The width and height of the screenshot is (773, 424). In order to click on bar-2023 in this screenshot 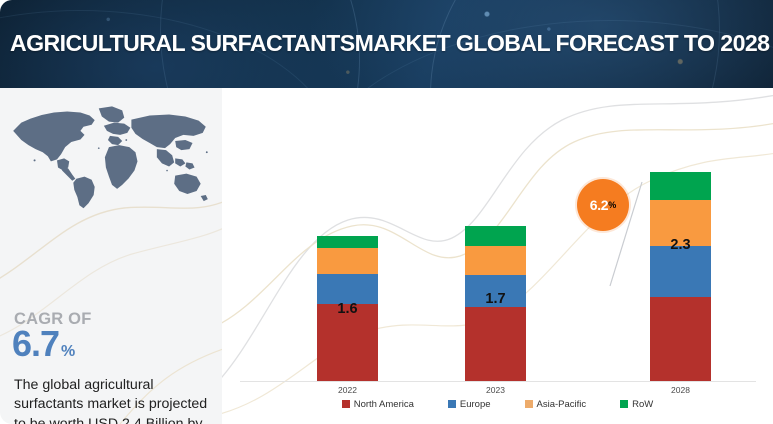, I will do `click(495, 303)`.